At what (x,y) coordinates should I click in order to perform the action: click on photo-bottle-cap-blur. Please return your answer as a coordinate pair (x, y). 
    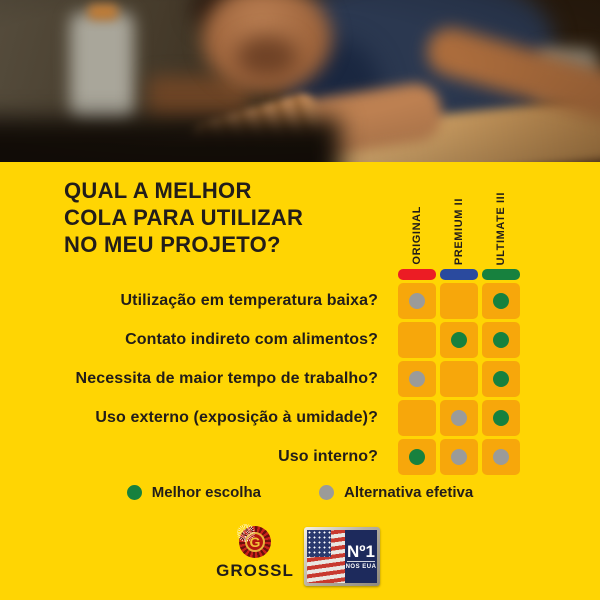
    Looking at the image, I should click on (103, 12).